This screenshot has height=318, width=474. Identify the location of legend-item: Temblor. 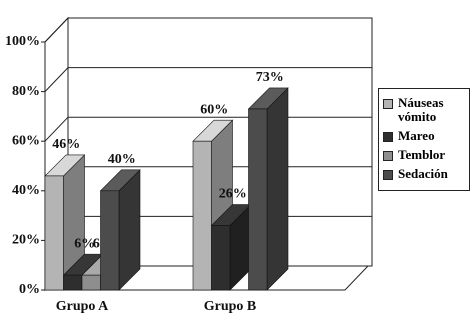
(426, 155).